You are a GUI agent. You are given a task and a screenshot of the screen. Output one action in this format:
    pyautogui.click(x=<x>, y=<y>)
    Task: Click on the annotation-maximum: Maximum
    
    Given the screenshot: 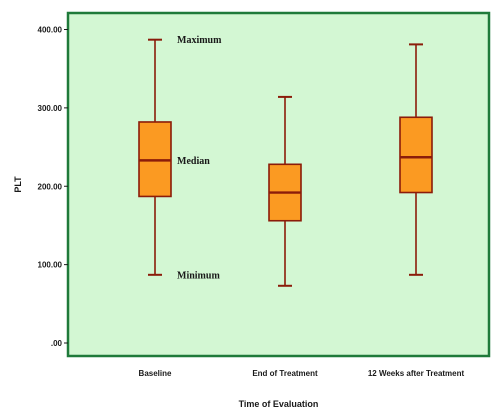 What is the action you would take?
    pyautogui.click(x=199, y=40)
    